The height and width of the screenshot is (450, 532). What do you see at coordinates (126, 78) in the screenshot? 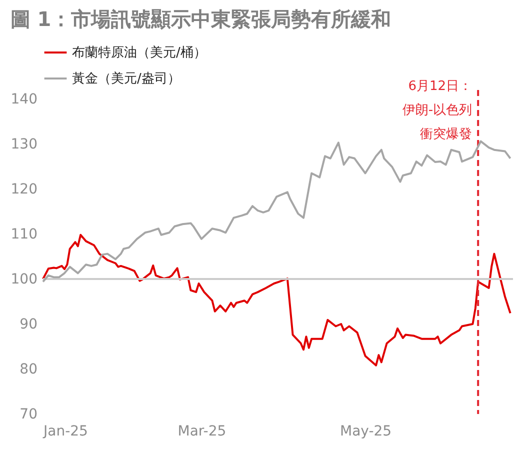
I see `legend-label: 黃金（美元/盎司）` at bounding box center [126, 78].